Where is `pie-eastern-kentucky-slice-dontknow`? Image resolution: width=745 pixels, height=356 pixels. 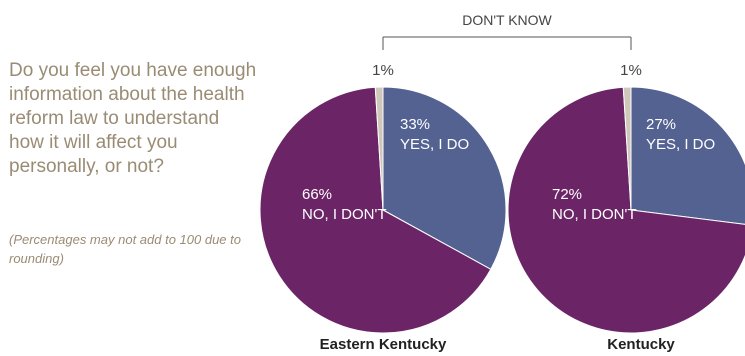 pie-eastern-kentucky-slice-dontknow is located at coordinates (379, 148).